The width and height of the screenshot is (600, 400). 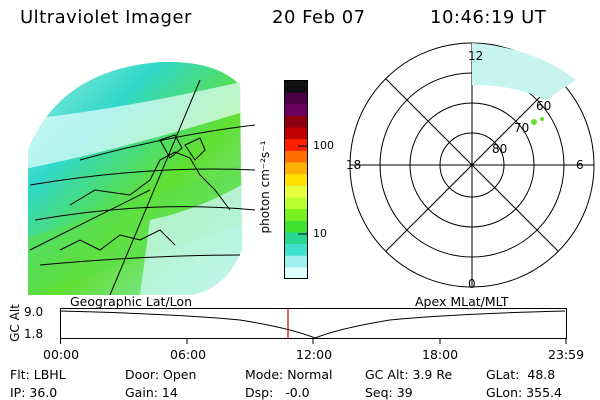 I want to click on geographic-label: Geographic Lat/Lon, so click(x=131, y=301).